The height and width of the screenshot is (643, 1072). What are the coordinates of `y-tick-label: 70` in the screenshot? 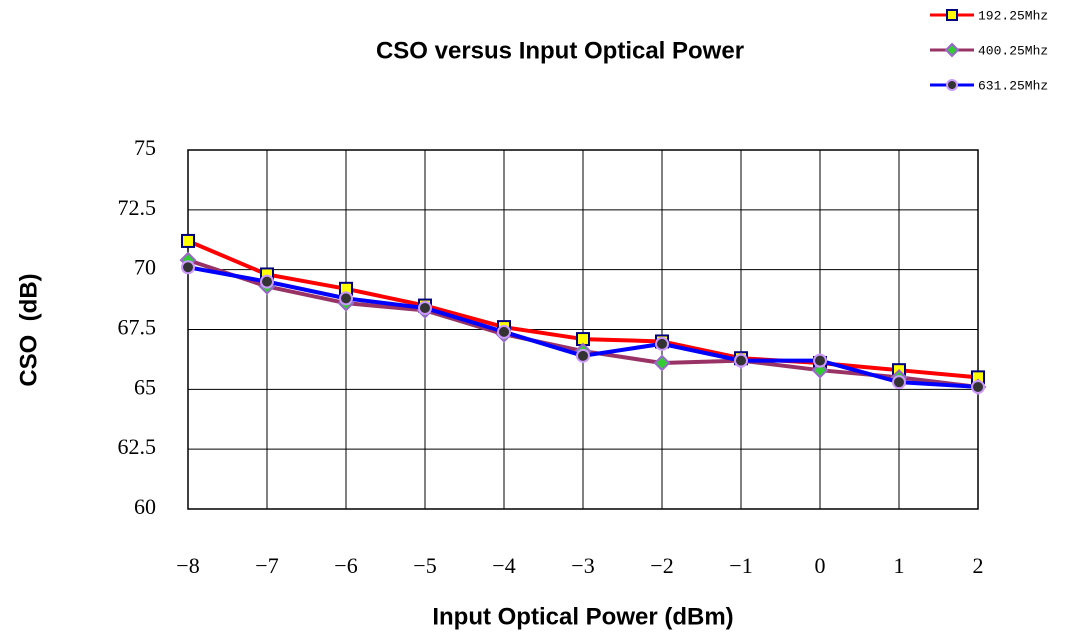 It's located at (145, 267).